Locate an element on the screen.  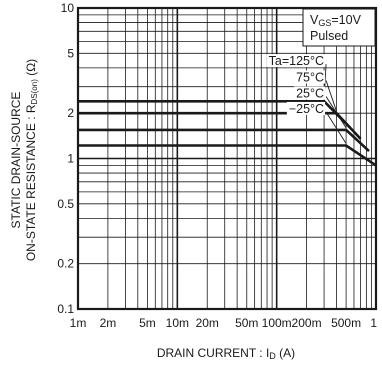
y-tick-label: 0.2 is located at coordinates (65, 264).